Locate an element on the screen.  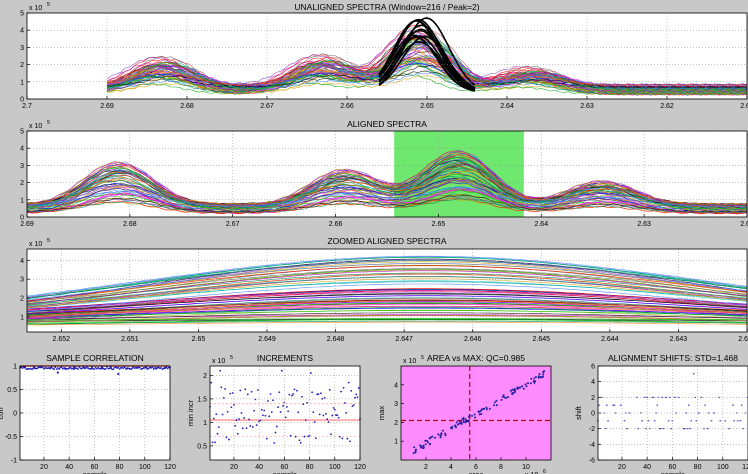
x-tick-label: 2.648 is located at coordinates (336, 339).